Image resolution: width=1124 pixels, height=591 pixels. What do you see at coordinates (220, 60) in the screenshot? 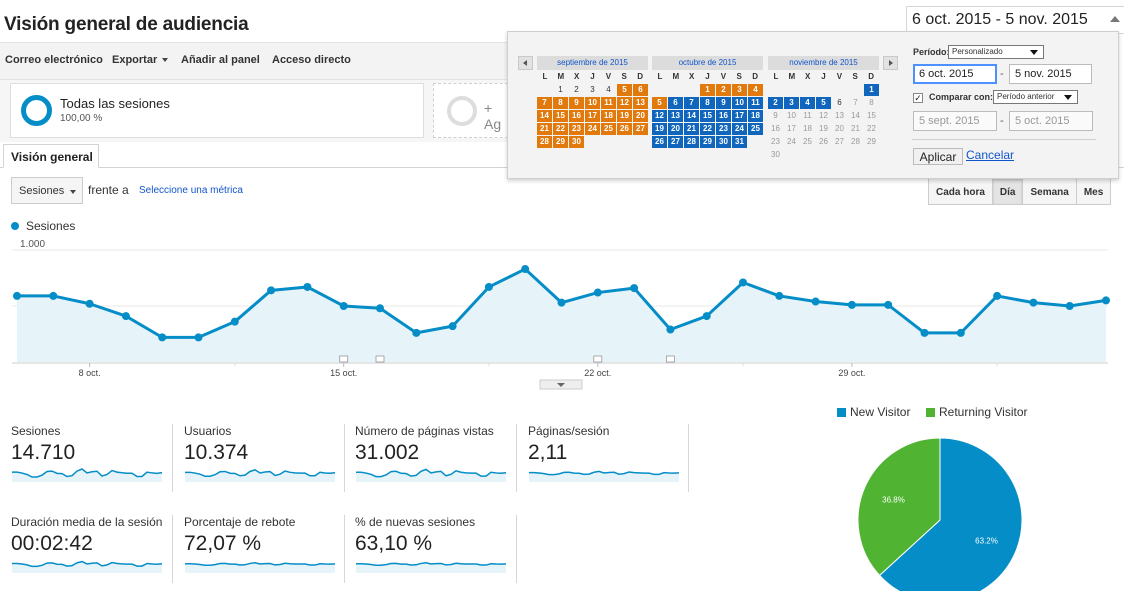
I see `add-to-dashboard-button: Añadir al panel` at bounding box center [220, 60].